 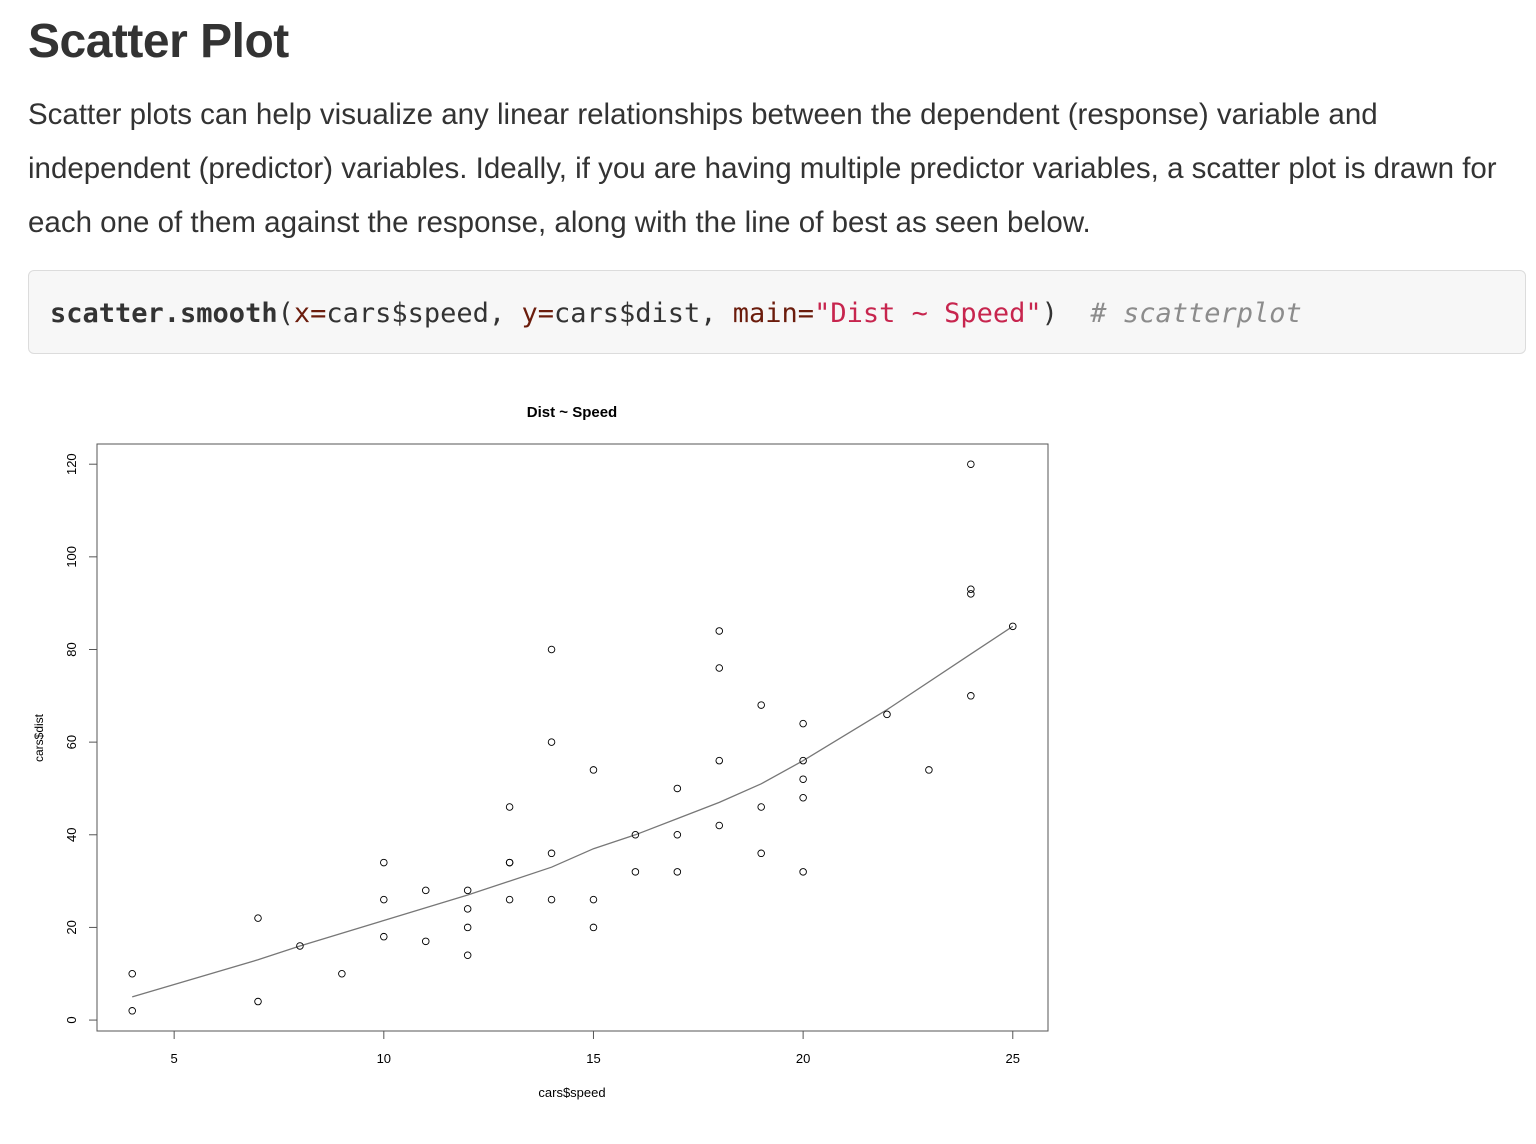 What do you see at coordinates (39, 737) in the screenshot?
I see `y-axis-label: cars$dist` at bounding box center [39, 737].